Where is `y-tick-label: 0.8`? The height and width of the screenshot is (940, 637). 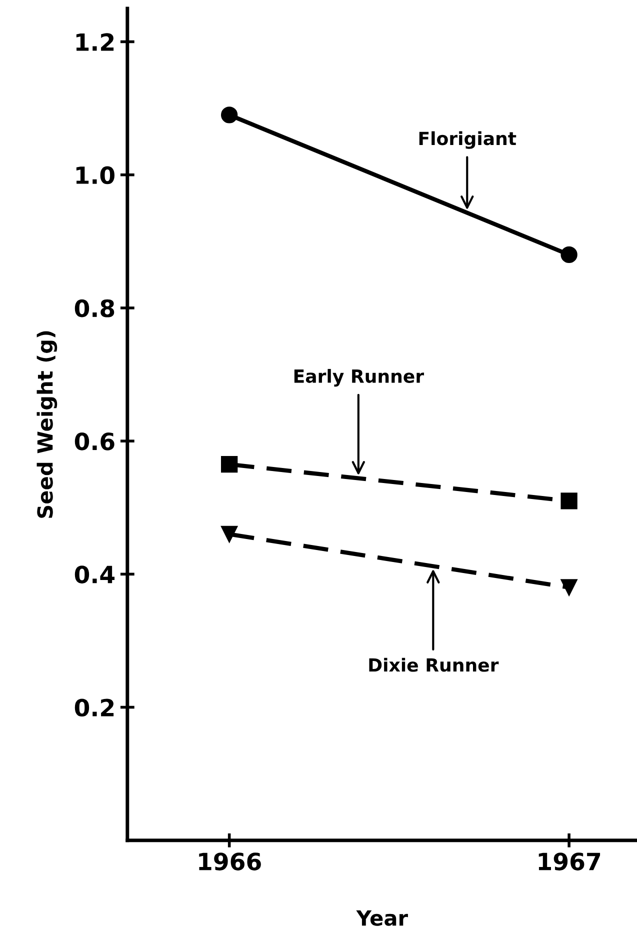
y-tick-label: 0.8 is located at coordinates (94, 308).